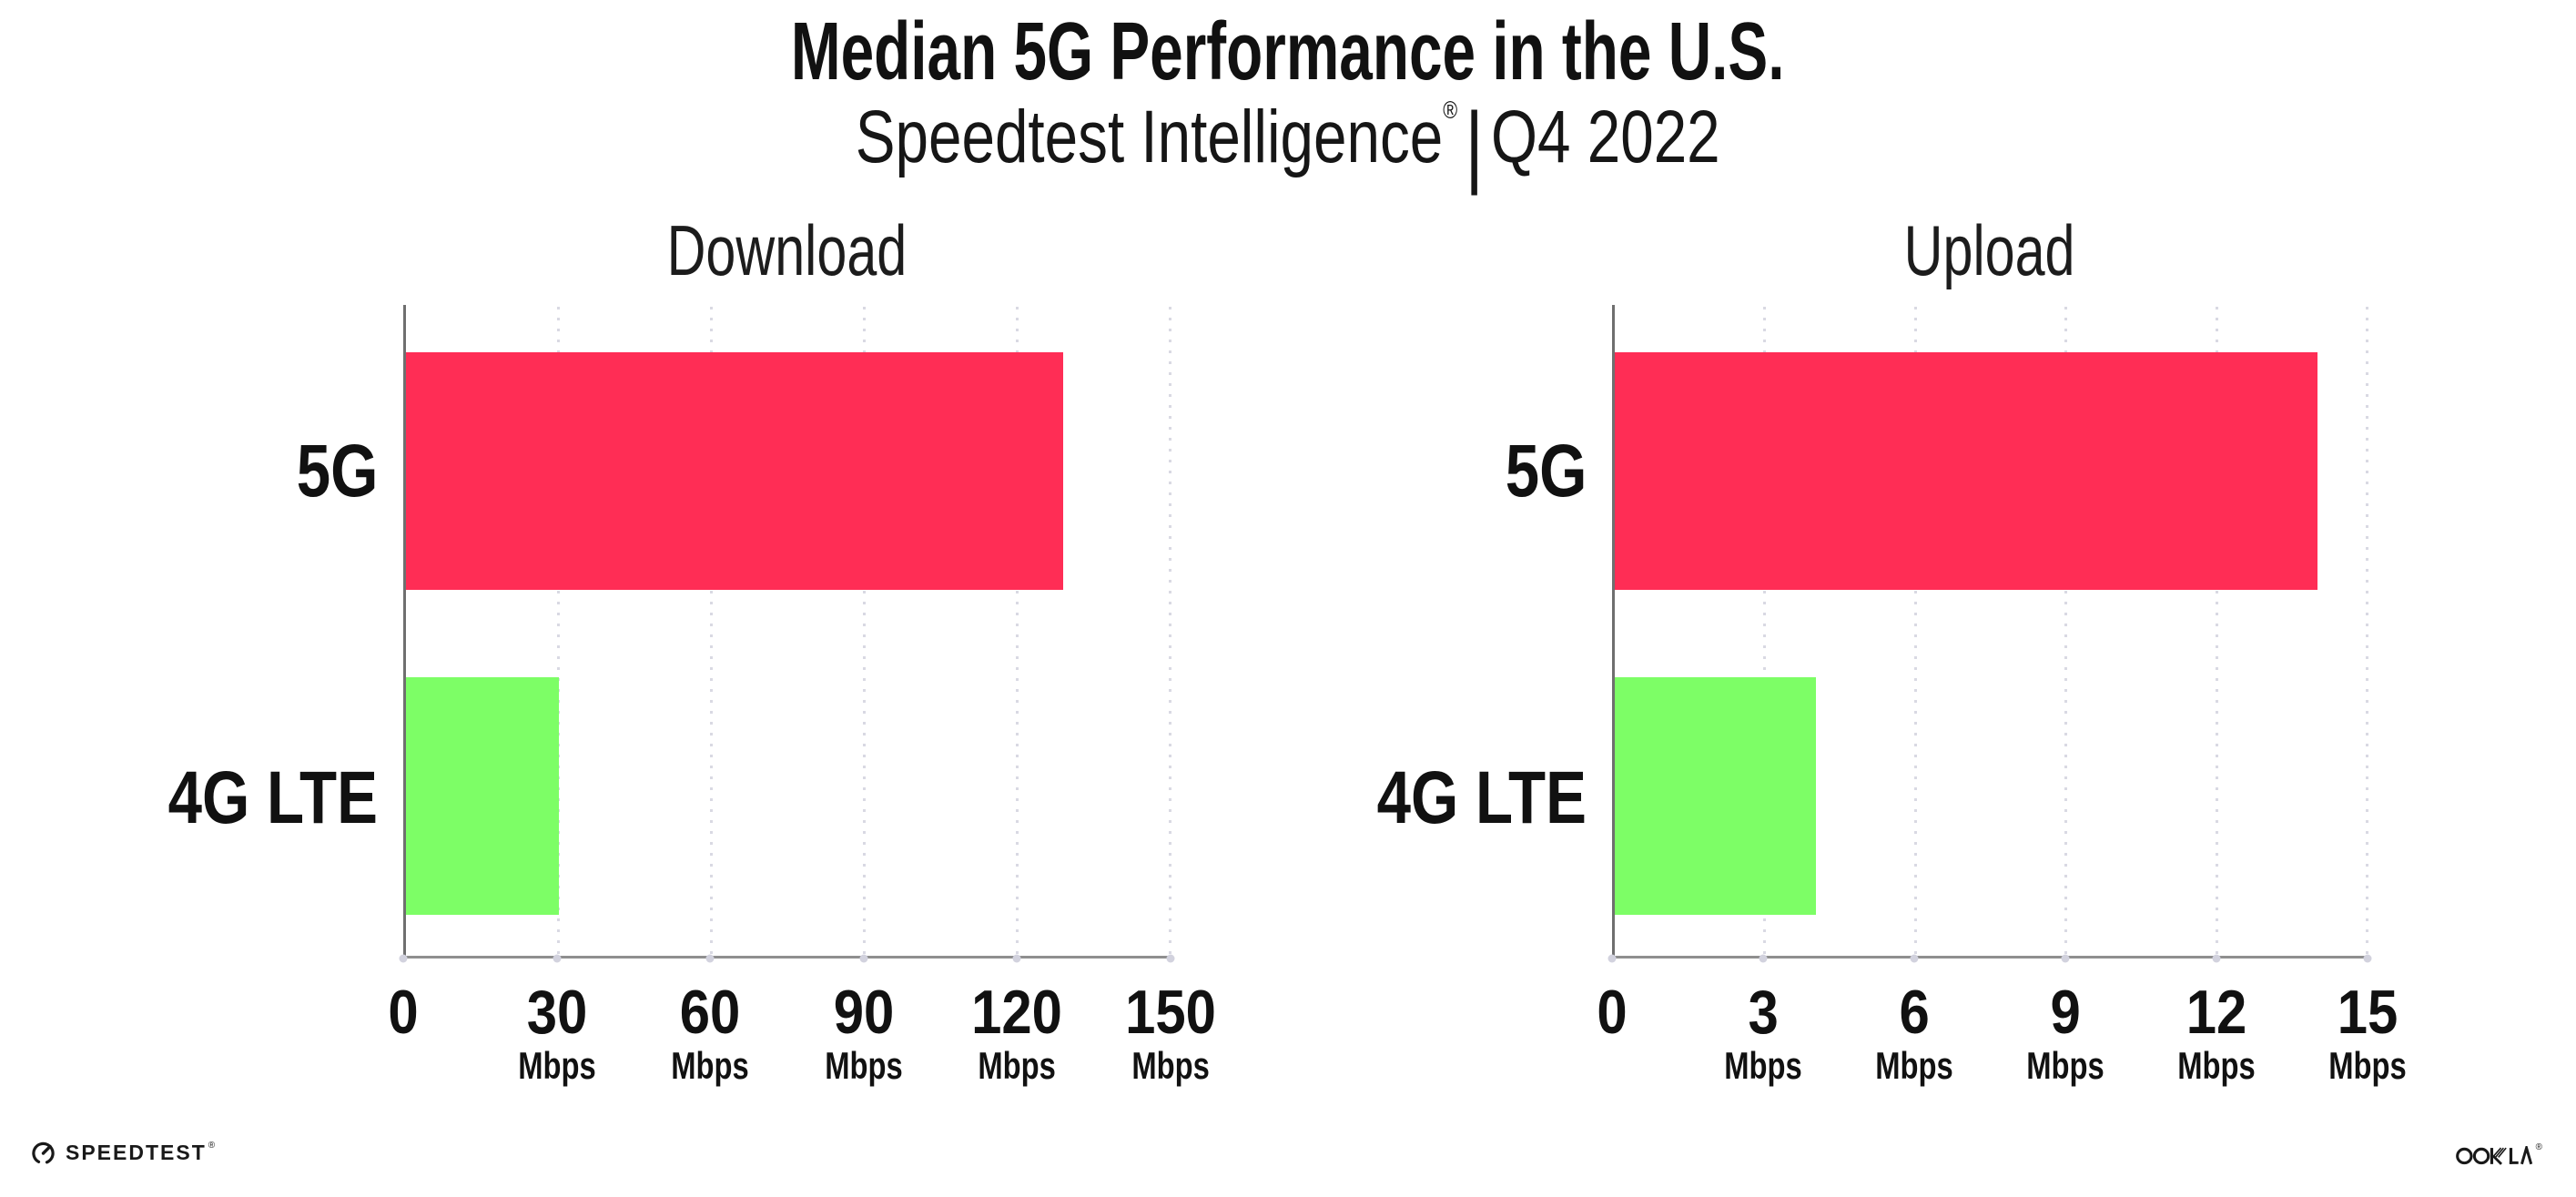 This screenshot has width=2576, height=1197. I want to click on speedtest-wordmark: SPEEDTEST, so click(136, 1153).